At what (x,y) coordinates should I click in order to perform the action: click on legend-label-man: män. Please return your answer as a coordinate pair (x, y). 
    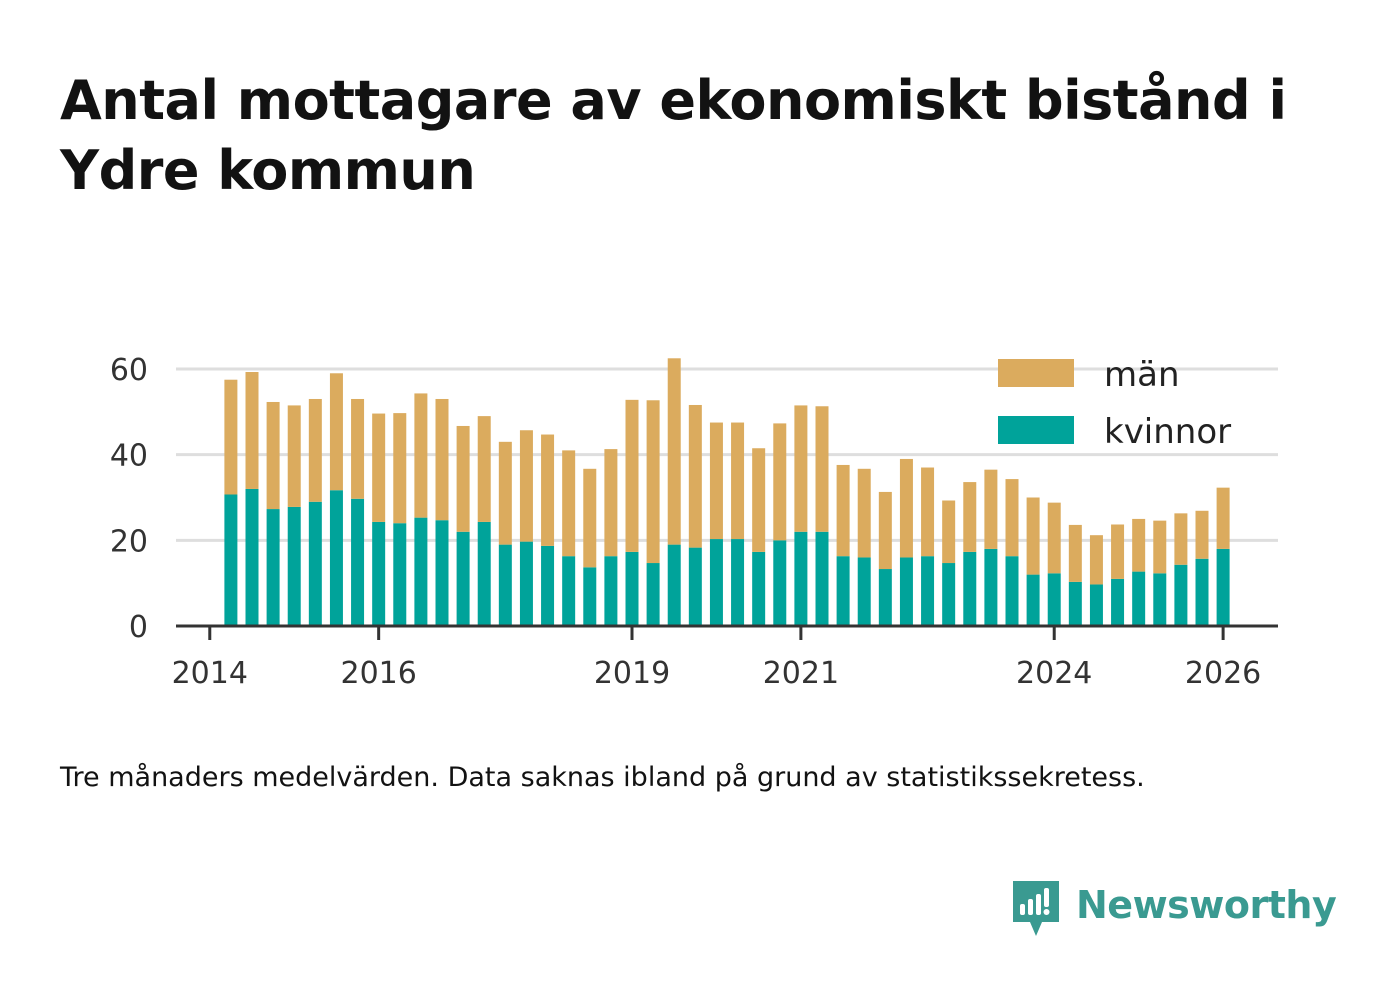
    Looking at the image, I should click on (1142, 375).